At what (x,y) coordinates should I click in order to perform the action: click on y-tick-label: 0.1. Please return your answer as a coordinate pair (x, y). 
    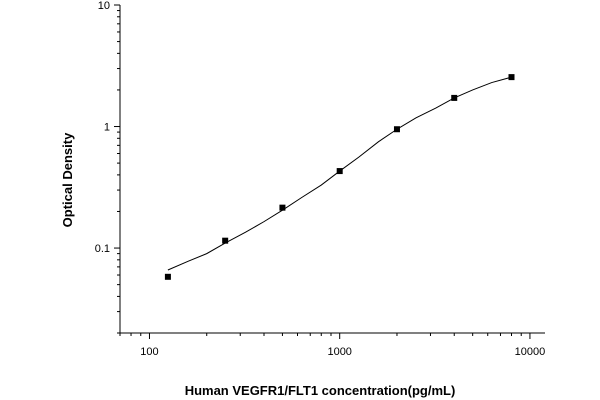
    Looking at the image, I should click on (102, 249).